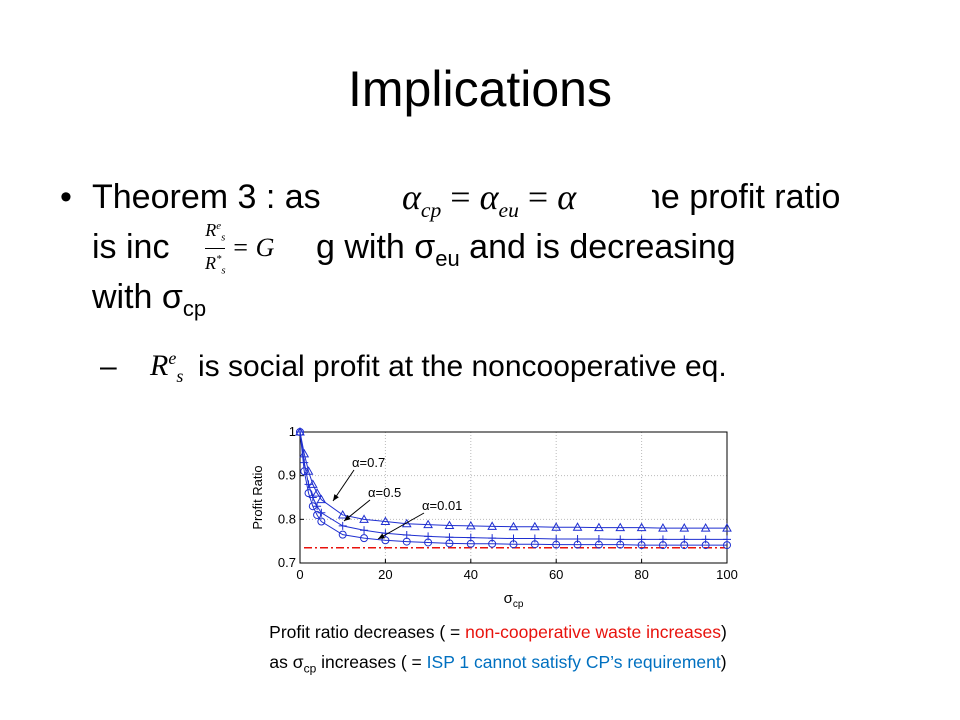  What do you see at coordinates (431, 210) in the screenshot?
I see `math: cp` at bounding box center [431, 210].